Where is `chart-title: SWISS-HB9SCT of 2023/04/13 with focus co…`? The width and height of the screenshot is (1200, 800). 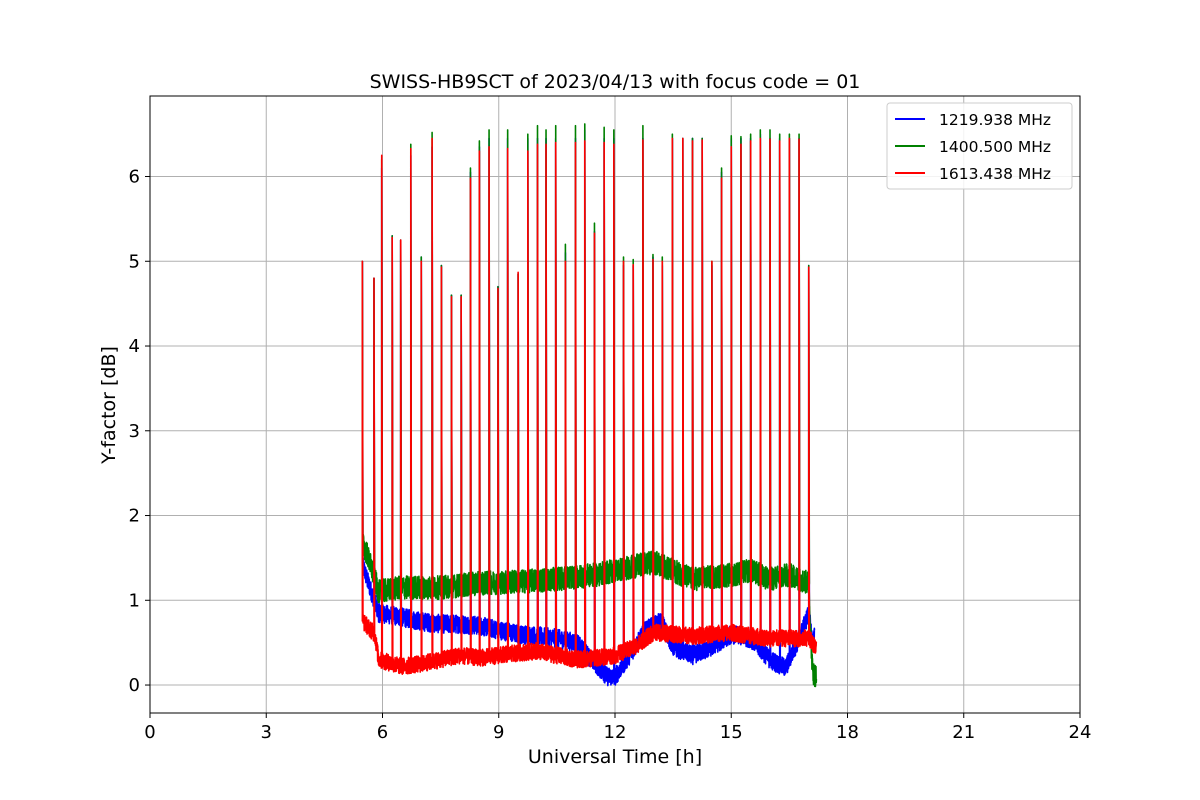
chart-title: SWISS-HB9SCT of 2023/04/13 with focus co… is located at coordinates (615, 82).